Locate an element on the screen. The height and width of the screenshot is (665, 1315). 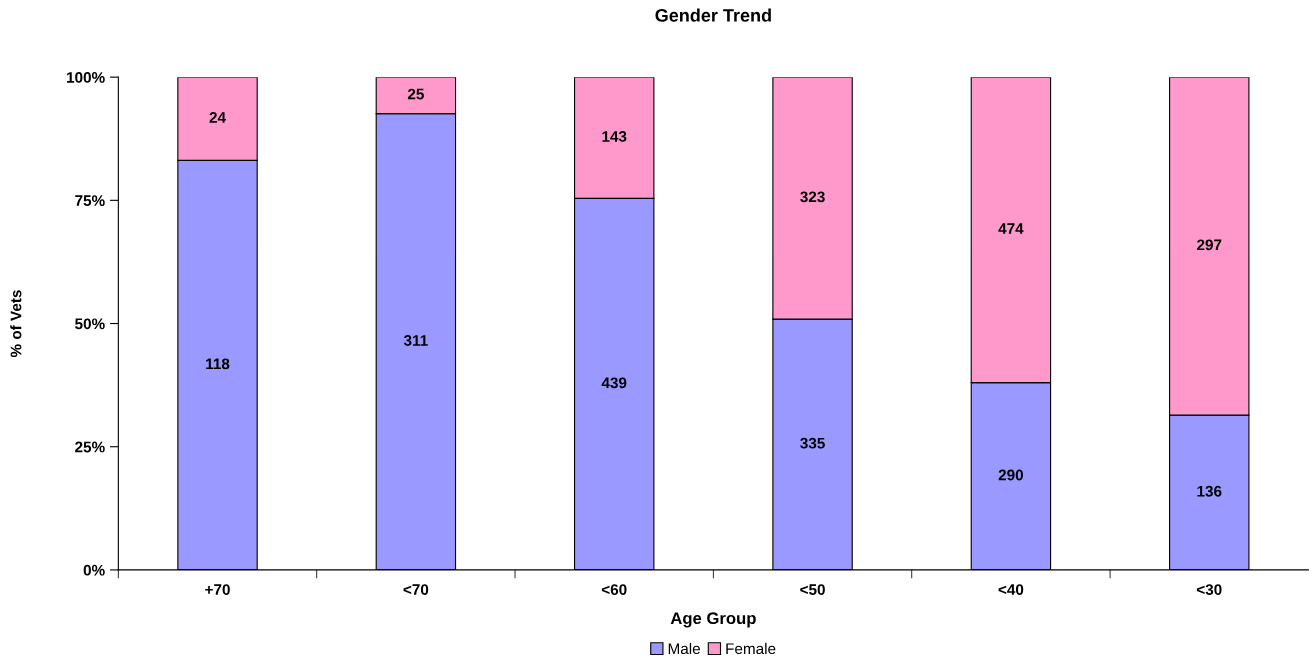
legend-label: Male is located at coordinates (684, 648).